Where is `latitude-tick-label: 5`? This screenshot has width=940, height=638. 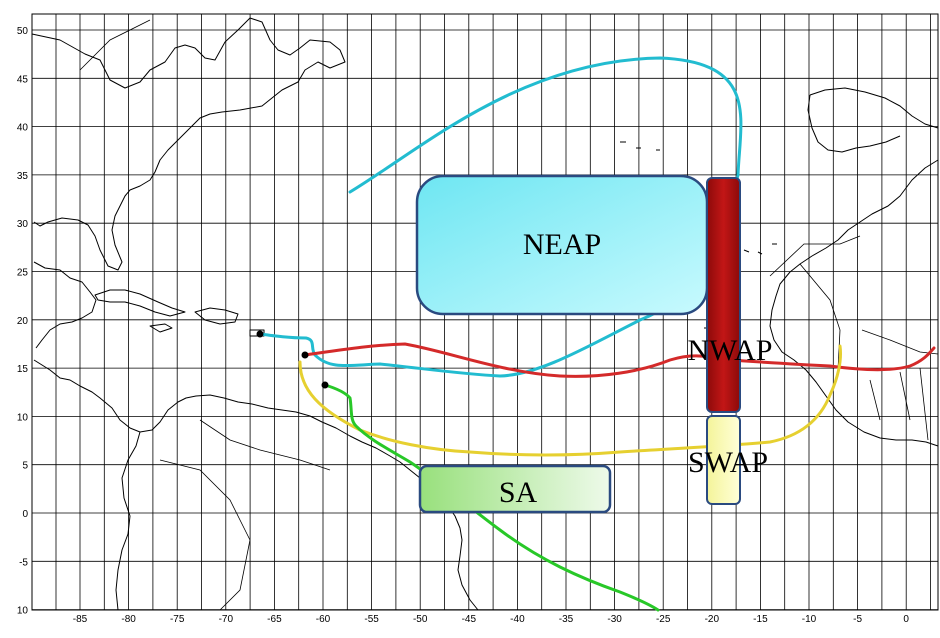
latitude-tick-label: 5 is located at coordinates (25, 466).